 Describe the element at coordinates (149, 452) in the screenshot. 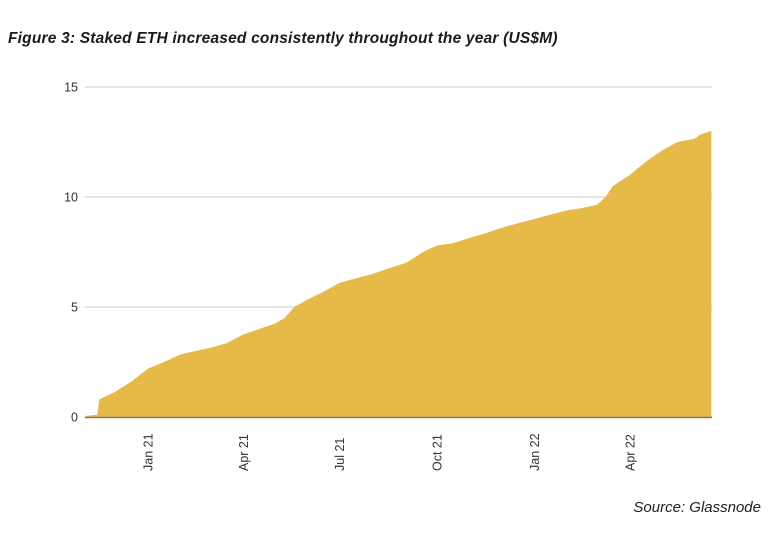

I see `x-tick-label-0: Jan 21` at that location.